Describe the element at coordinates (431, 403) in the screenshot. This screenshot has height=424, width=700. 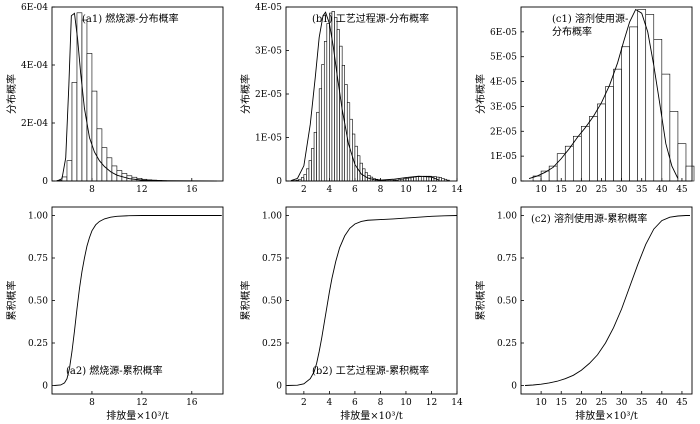
I see `x-tick-label-b2-5: 12` at that location.